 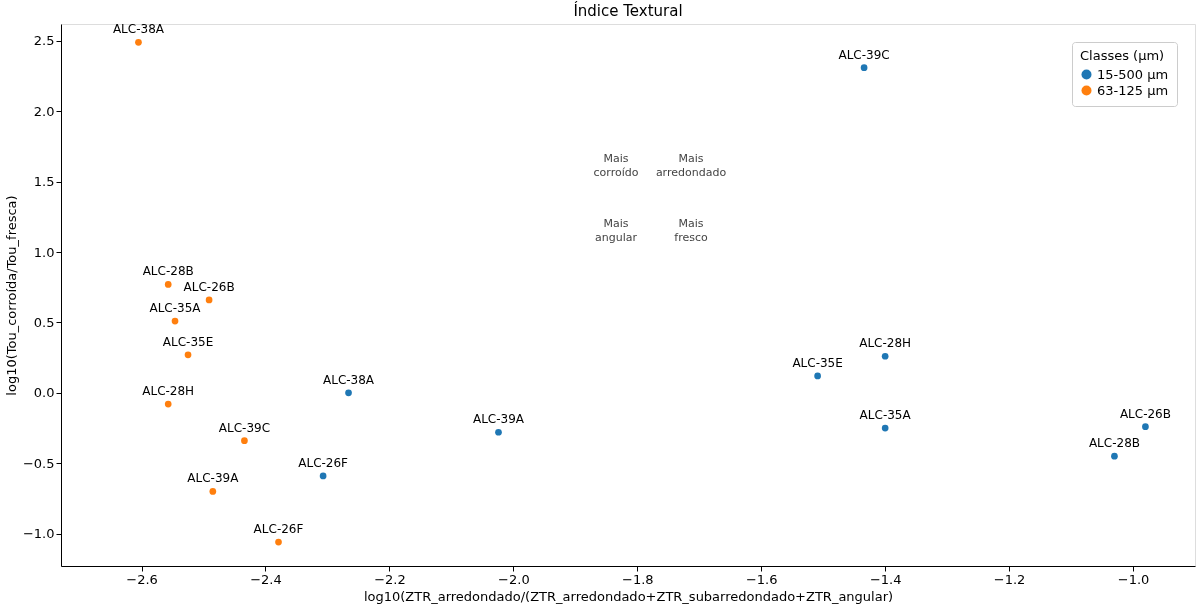 I want to click on y-tick-label: 1.5, so click(x=44, y=182).